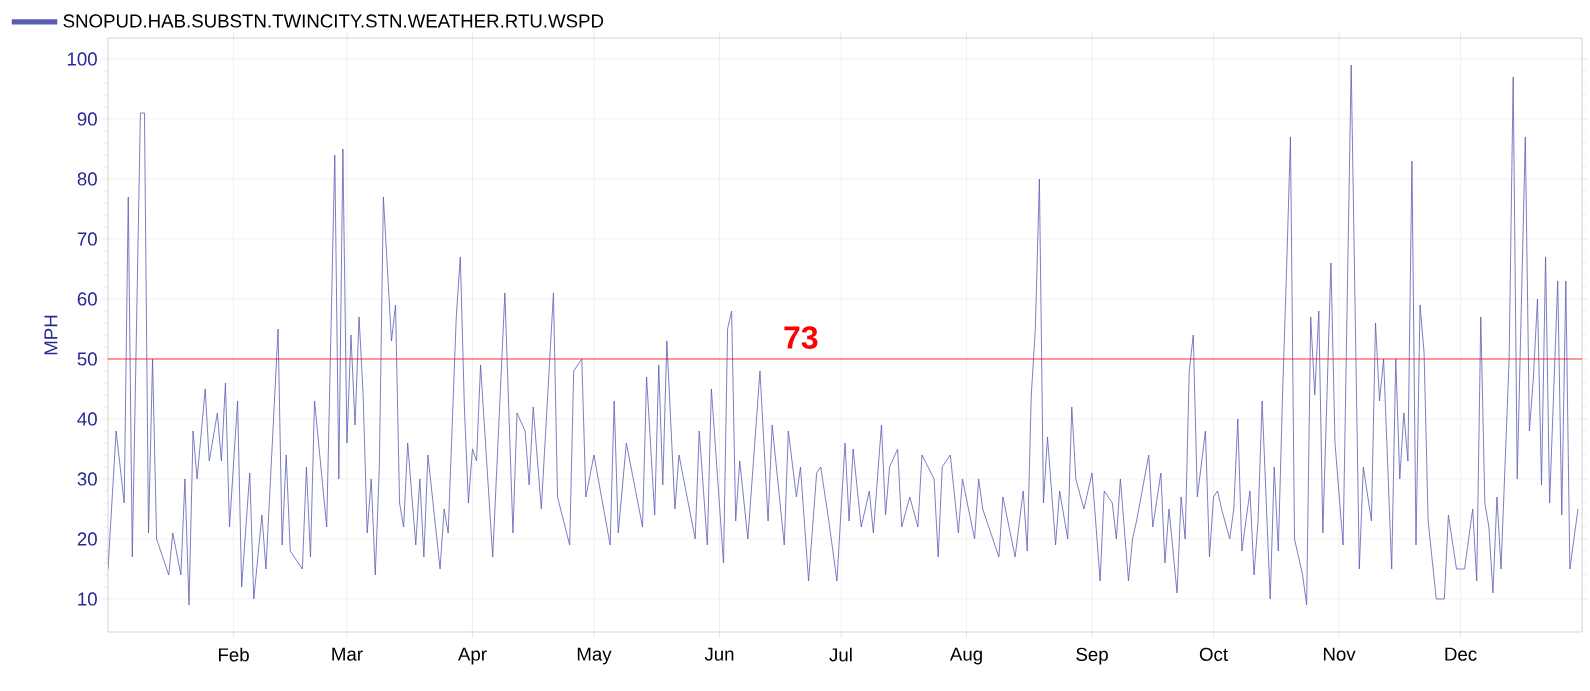 This screenshot has height=691, width=1590. What do you see at coordinates (840, 654) in the screenshot?
I see `x-tick-label: Jul` at bounding box center [840, 654].